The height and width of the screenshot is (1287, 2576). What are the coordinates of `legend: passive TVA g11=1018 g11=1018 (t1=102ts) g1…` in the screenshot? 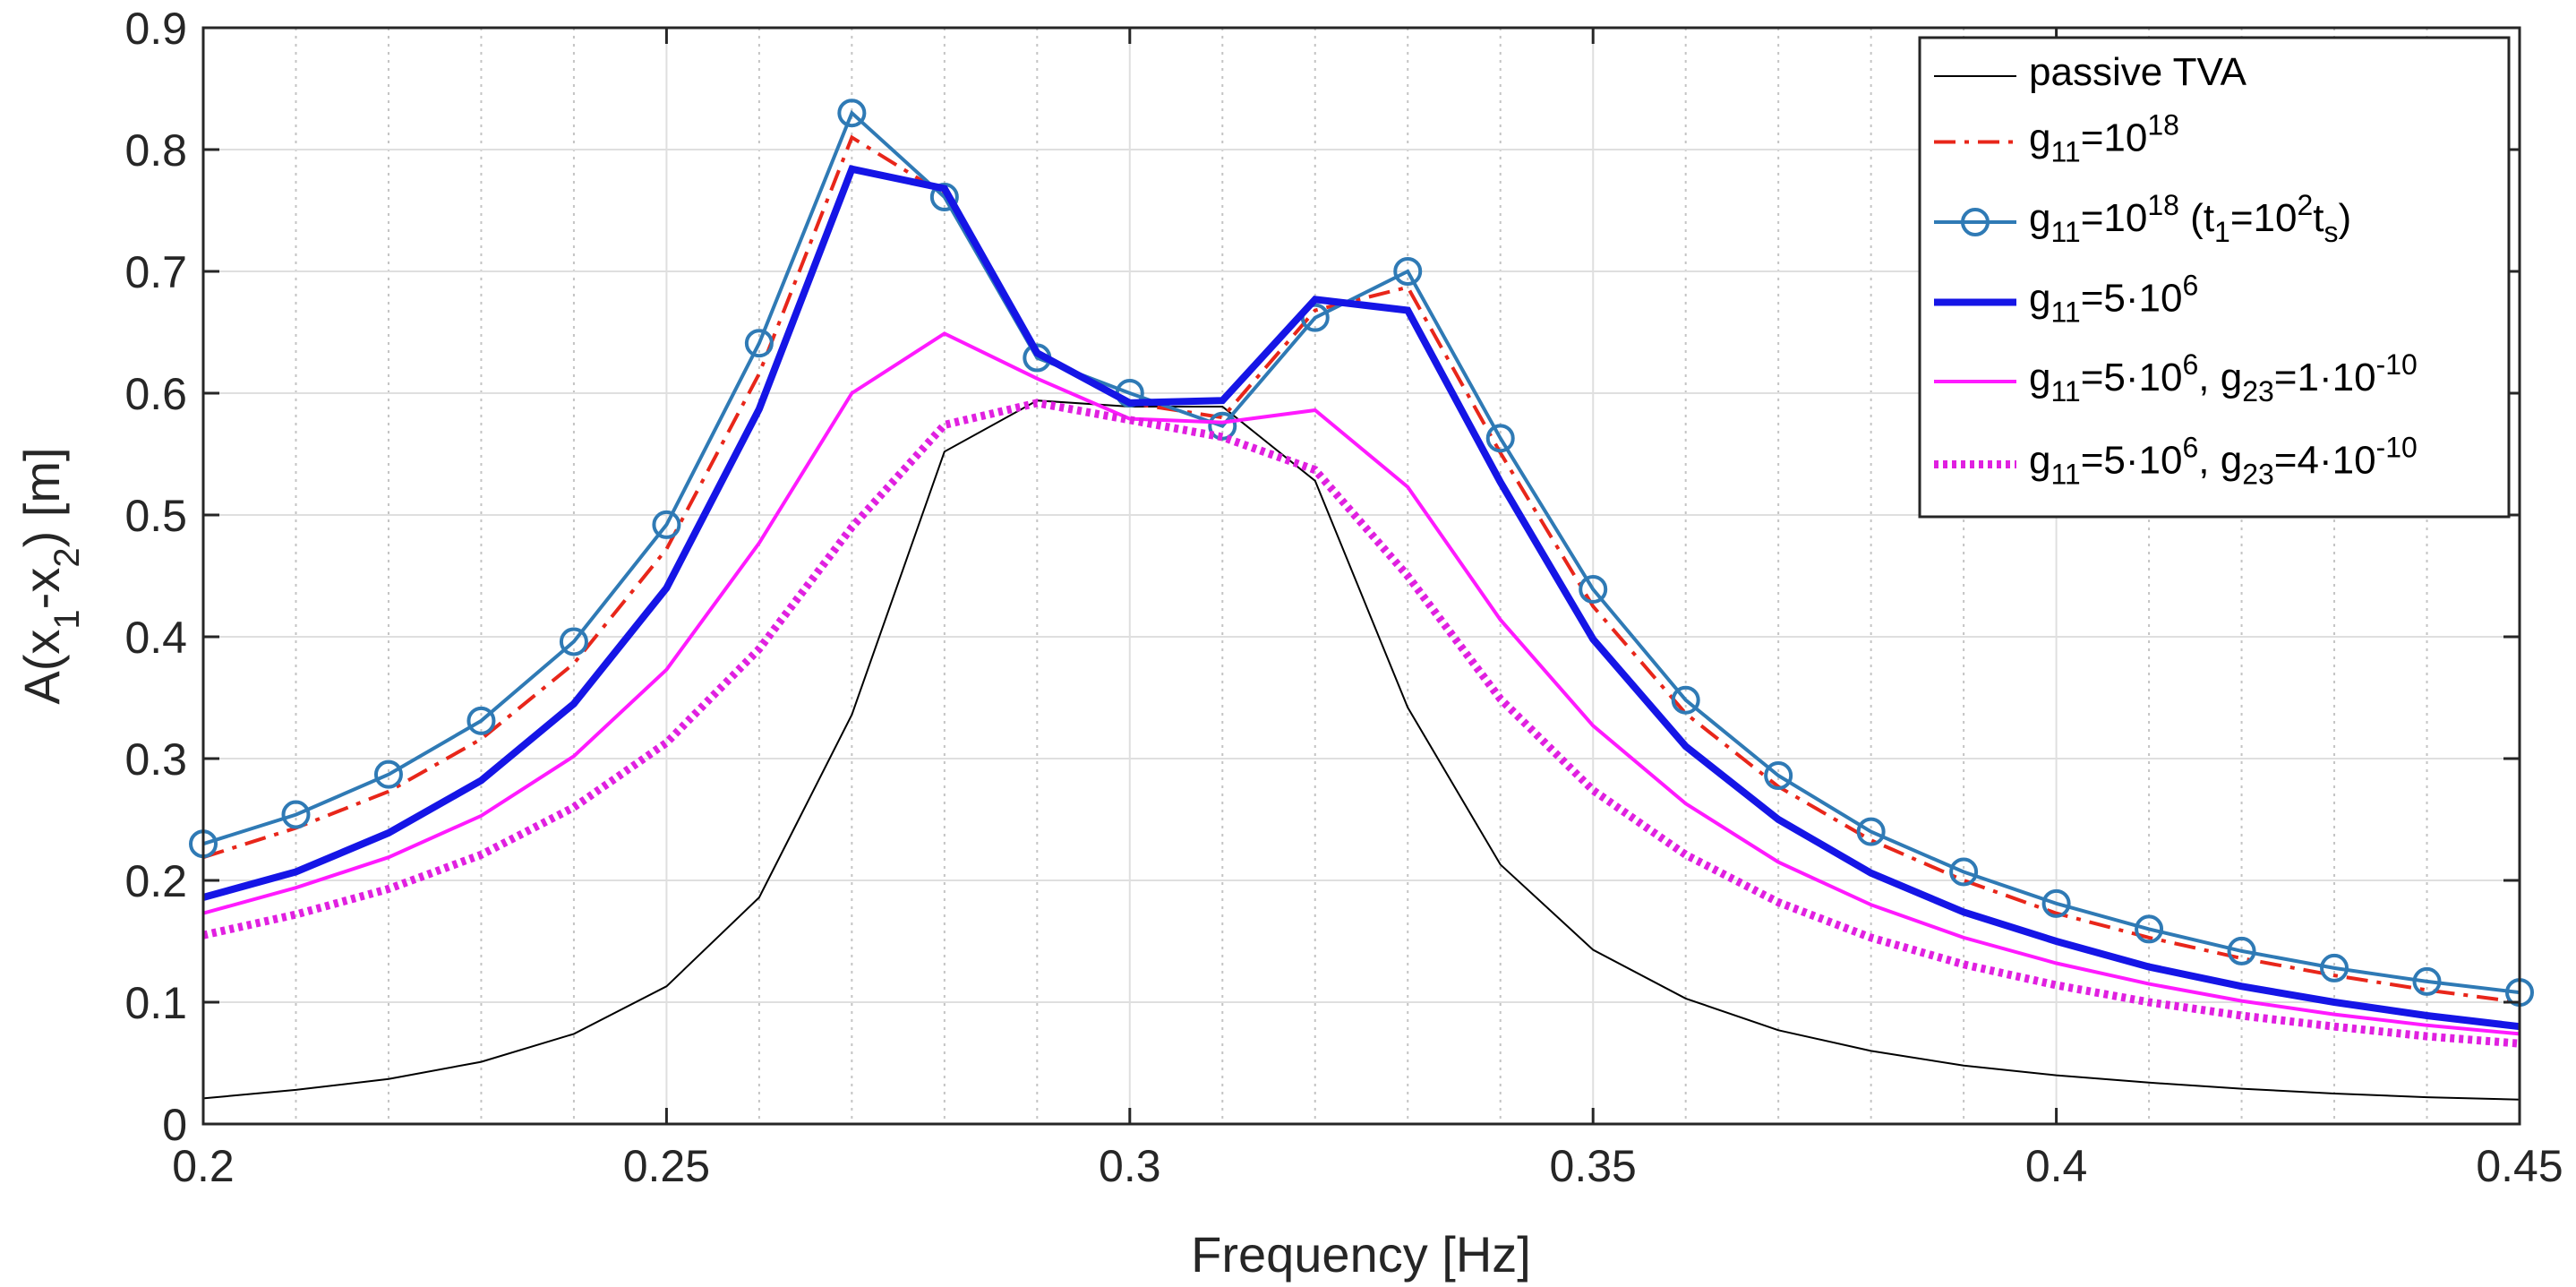 It's located at (2215, 277).